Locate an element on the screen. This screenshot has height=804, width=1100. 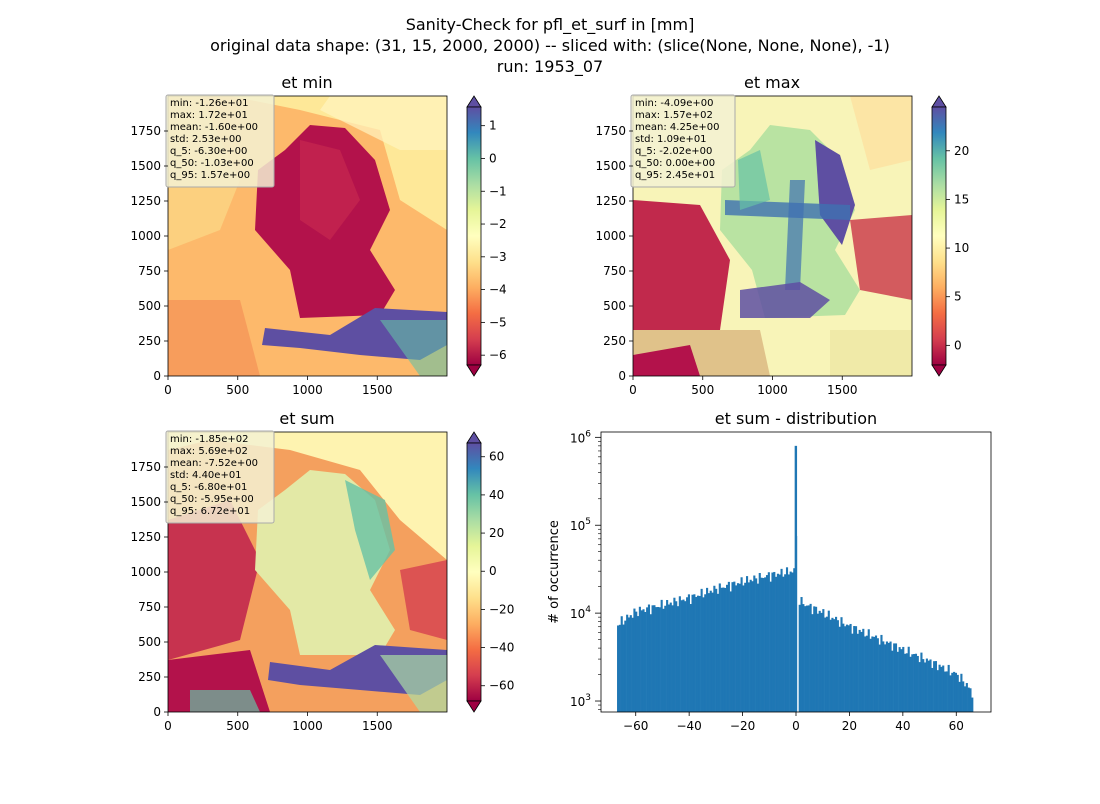
colorbar-tick-label: −6 is located at coordinates (498, 355).